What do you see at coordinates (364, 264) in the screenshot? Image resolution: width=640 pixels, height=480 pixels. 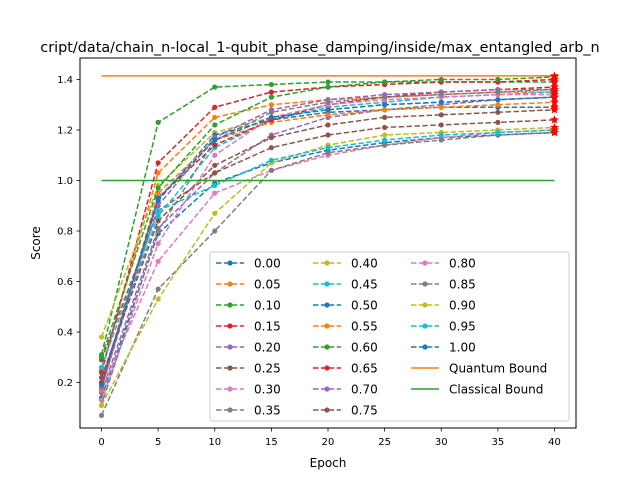 I see `legend-label: 0.40` at bounding box center [364, 264].